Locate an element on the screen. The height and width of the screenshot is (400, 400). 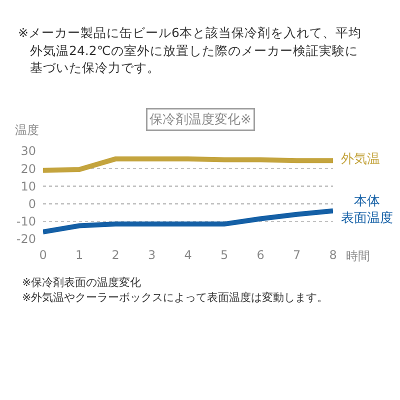
y-tick-label: 30 is located at coordinates (28, 151).